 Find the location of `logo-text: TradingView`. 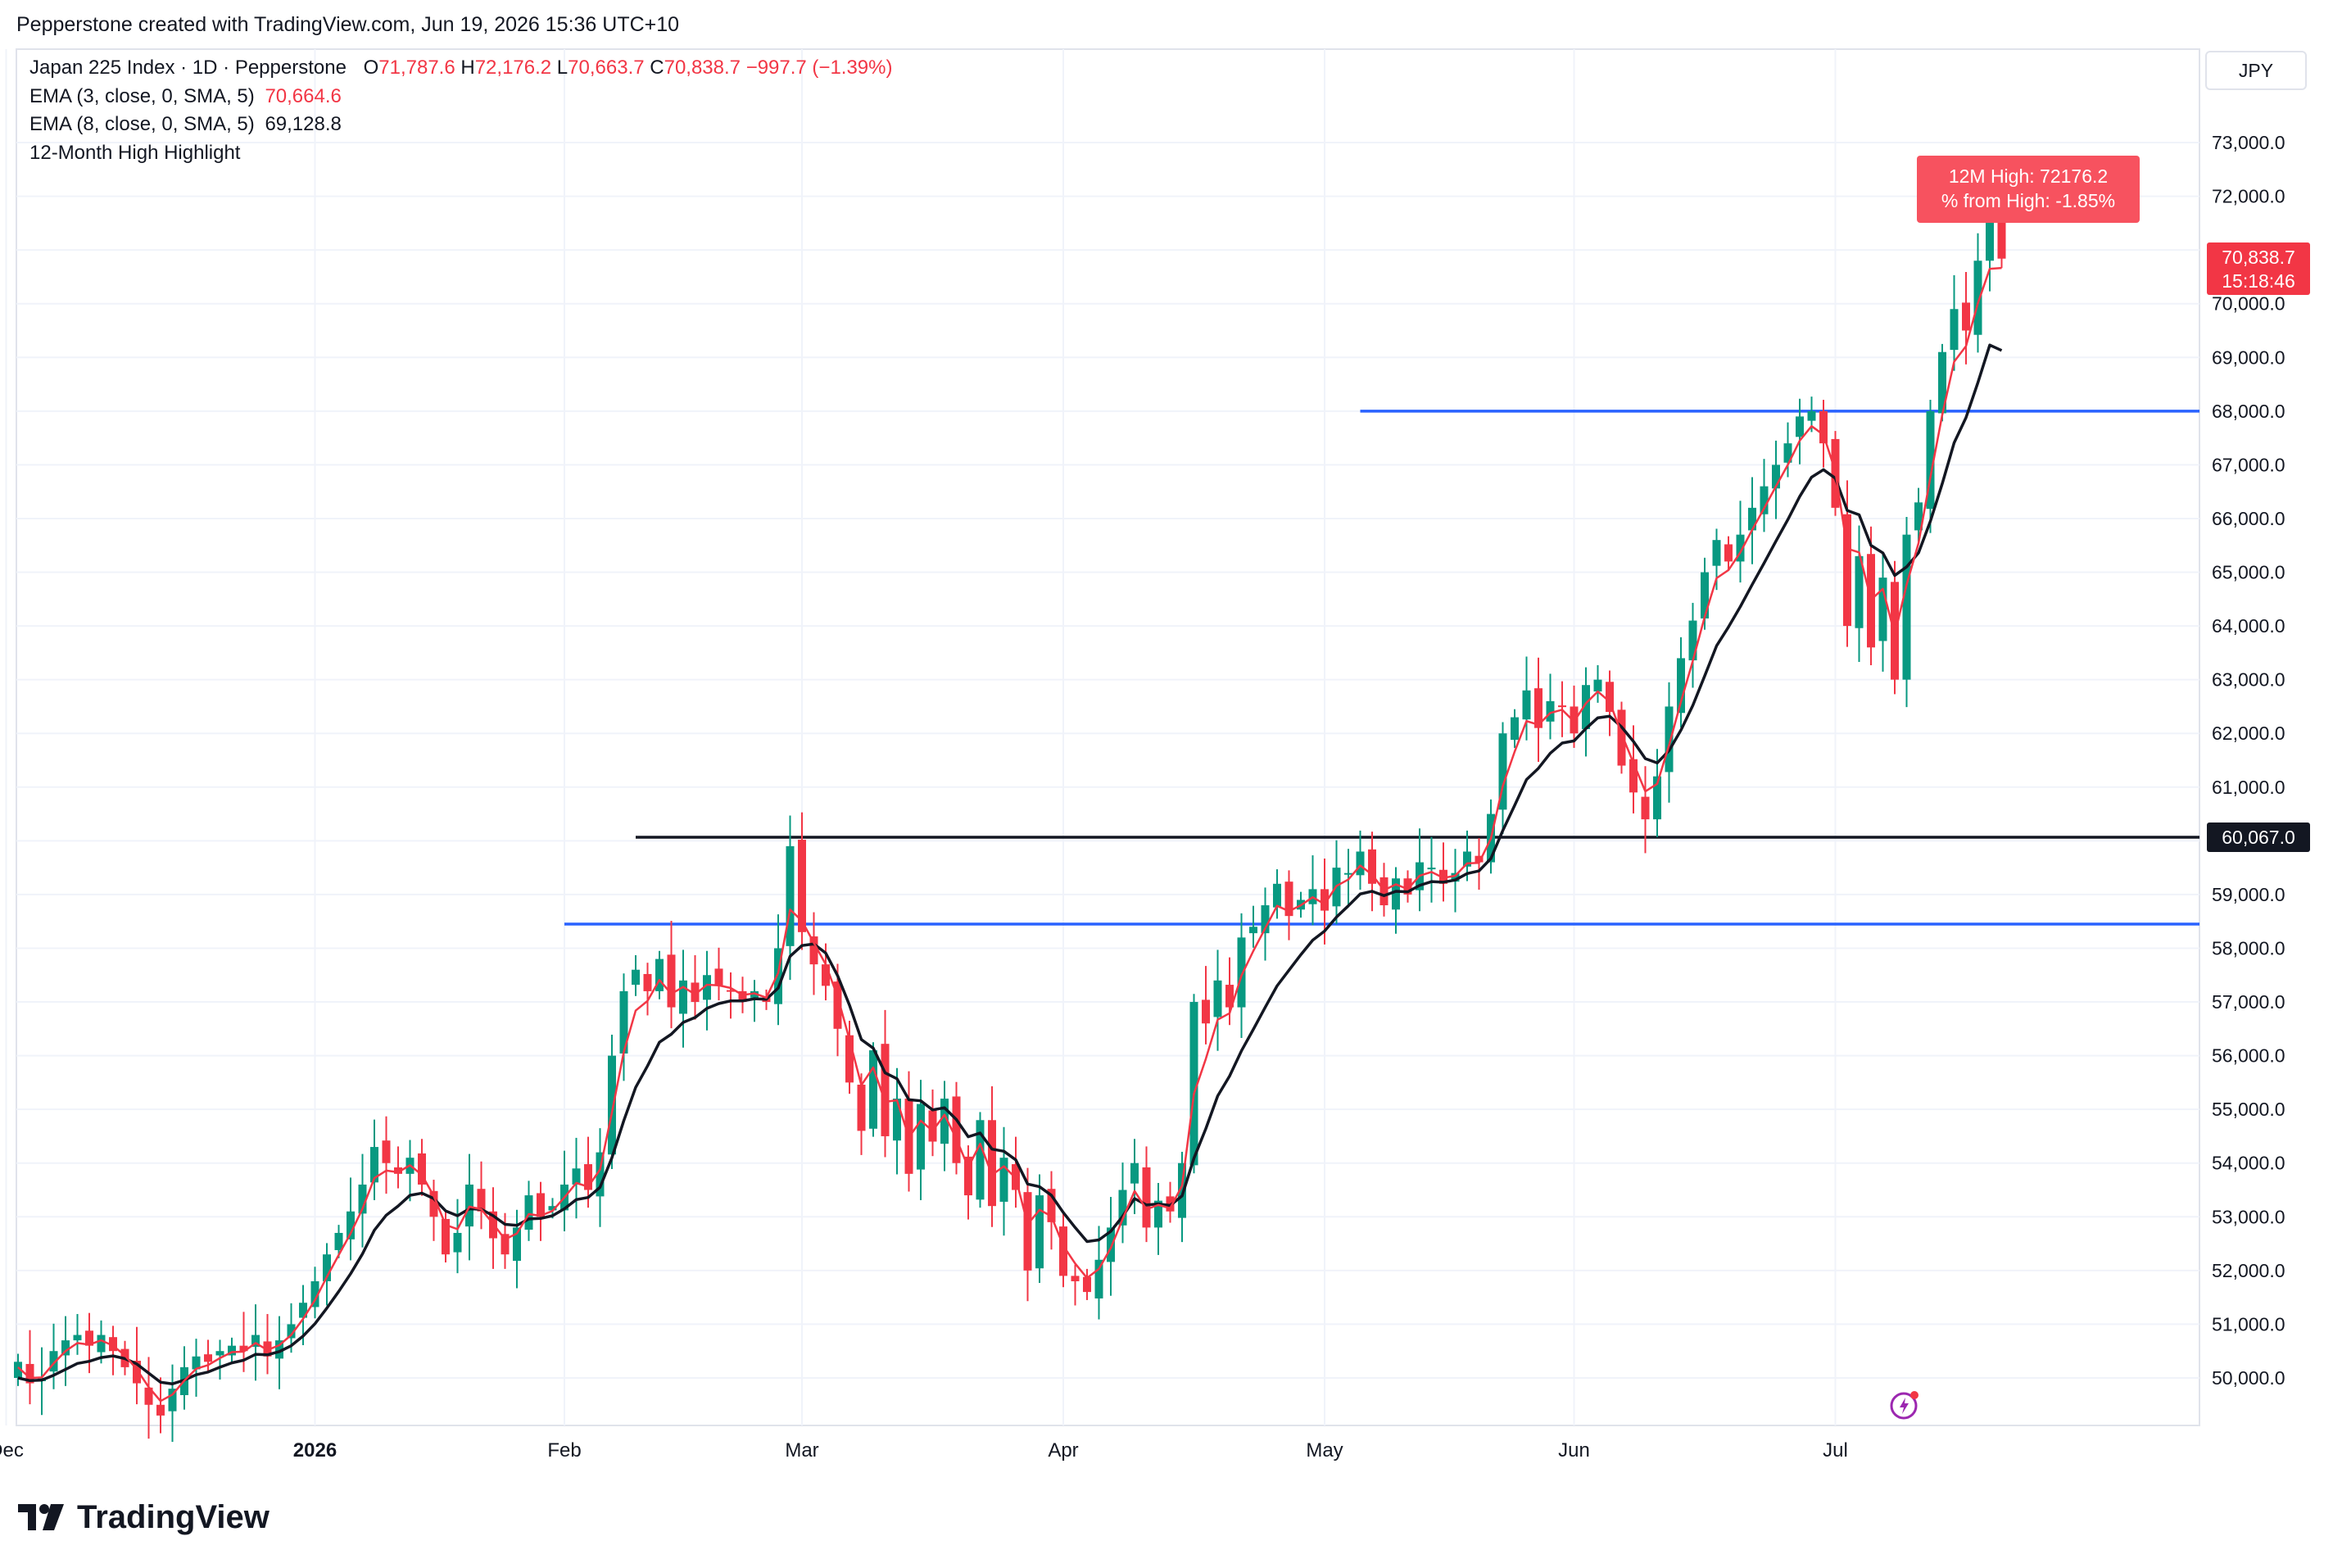

logo-text: TradingView is located at coordinates (173, 1516).